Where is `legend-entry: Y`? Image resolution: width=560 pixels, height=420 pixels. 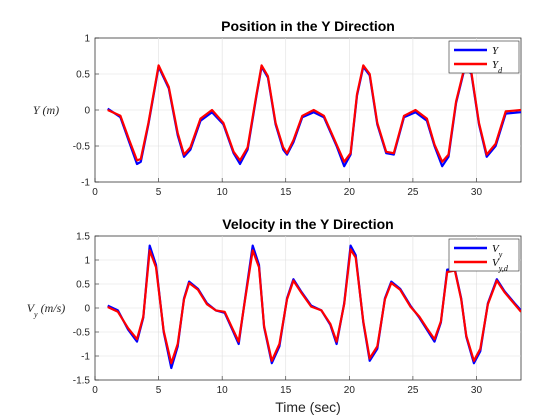
legend-entry: Y is located at coordinates (496, 51).